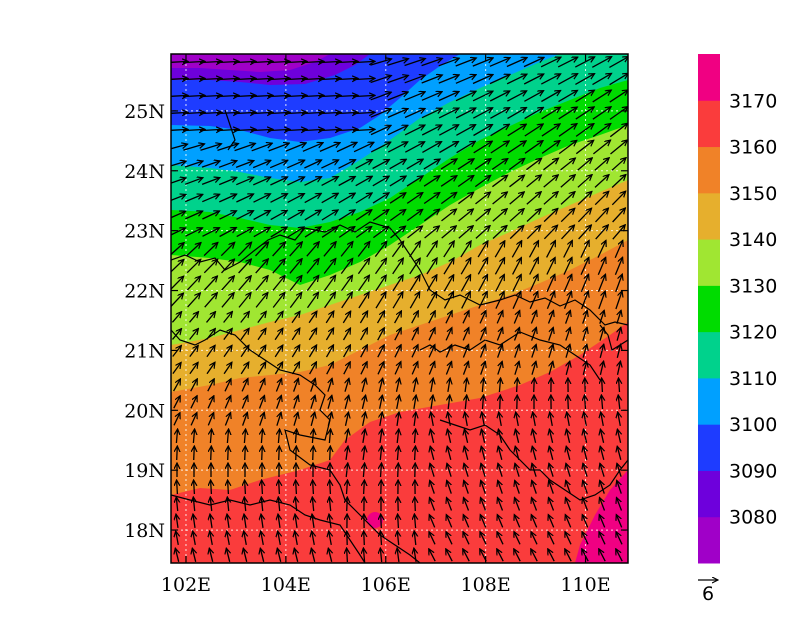 The width and height of the screenshot is (800, 618). What do you see at coordinates (144, 232) in the screenshot?
I see `lat-tick-label: 23N` at bounding box center [144, 232].